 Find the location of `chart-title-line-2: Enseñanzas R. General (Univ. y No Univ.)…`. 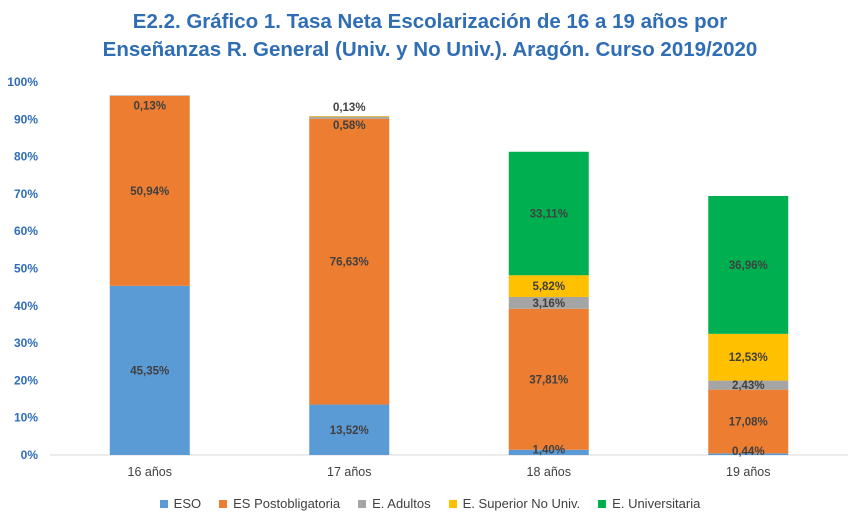

chart-title-line-2: Enseñanzas R. General (Univ. y No Univ.)… is located at coordinates (430, 49).